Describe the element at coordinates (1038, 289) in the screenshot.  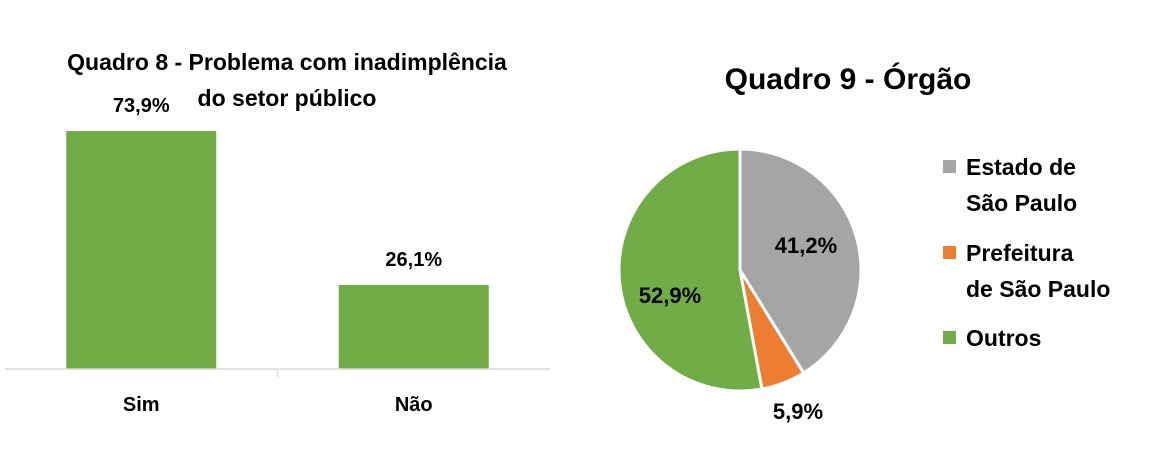
I see `legend-label-1-line-1: de São Paulo` at that location.